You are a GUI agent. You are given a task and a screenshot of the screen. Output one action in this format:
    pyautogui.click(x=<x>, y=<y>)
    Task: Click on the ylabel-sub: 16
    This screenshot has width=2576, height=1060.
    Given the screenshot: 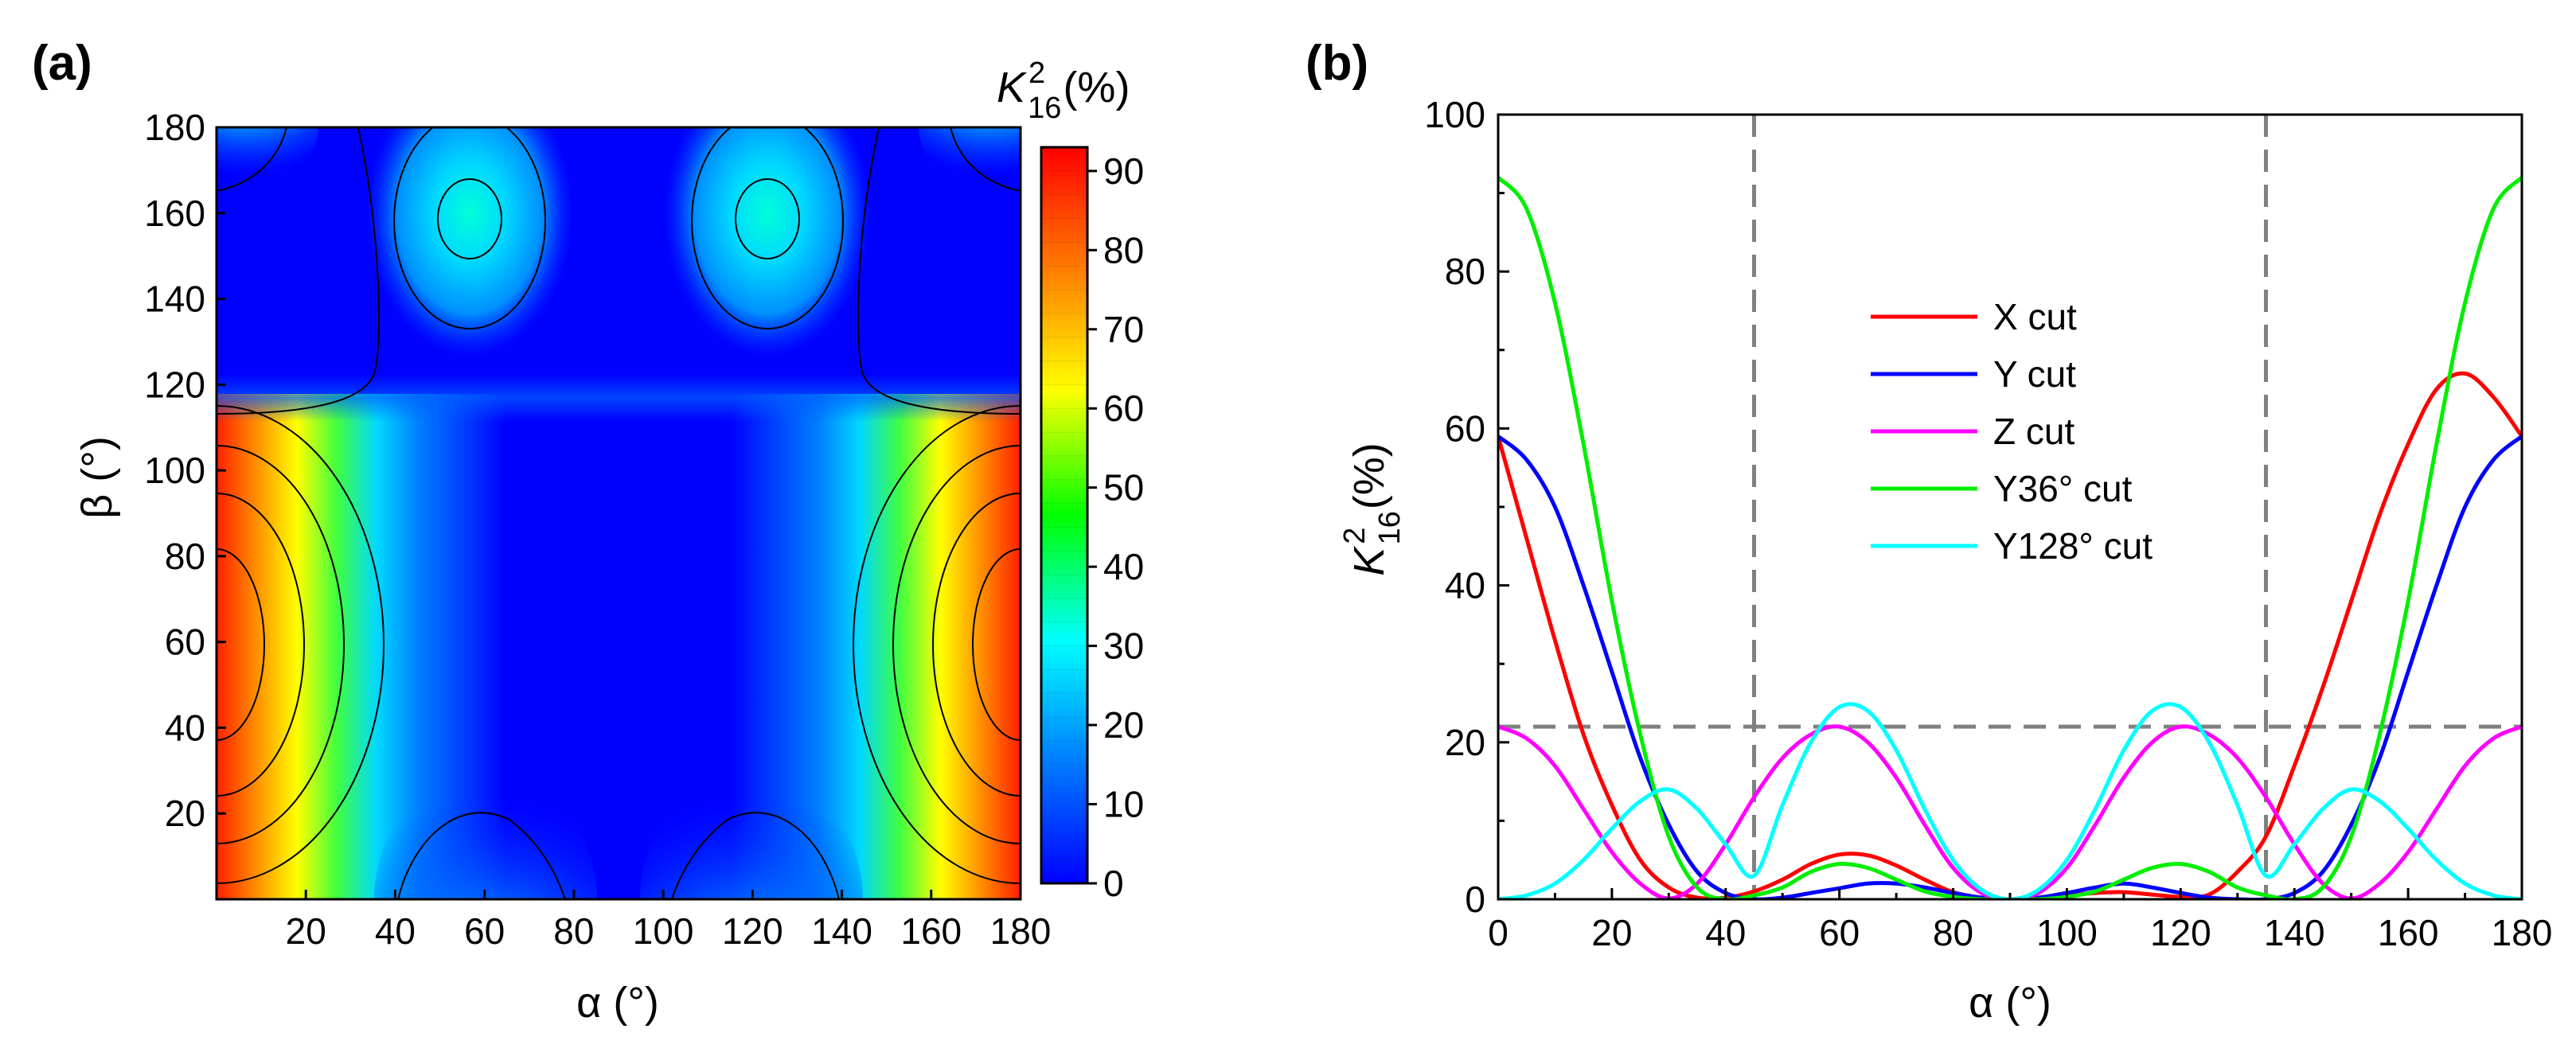 What is the action you would take?
    pyautogui.click(x=1390, y=527)
    